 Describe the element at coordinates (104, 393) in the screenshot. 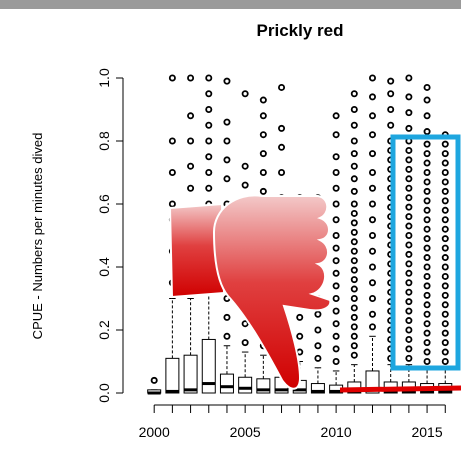

I see `y-tick-label: 0.0` at that location.